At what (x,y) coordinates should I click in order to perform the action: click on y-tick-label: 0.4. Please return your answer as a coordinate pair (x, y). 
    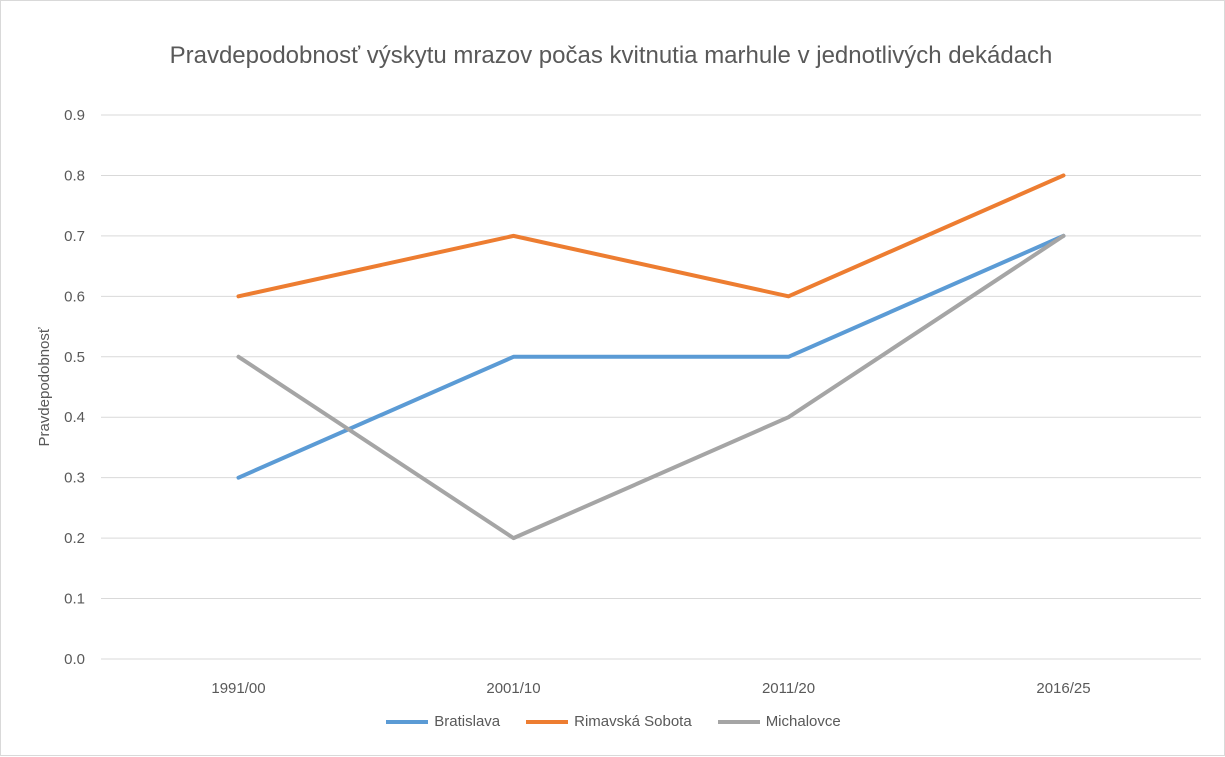
    Looking at the image, I should click on (74, 417).